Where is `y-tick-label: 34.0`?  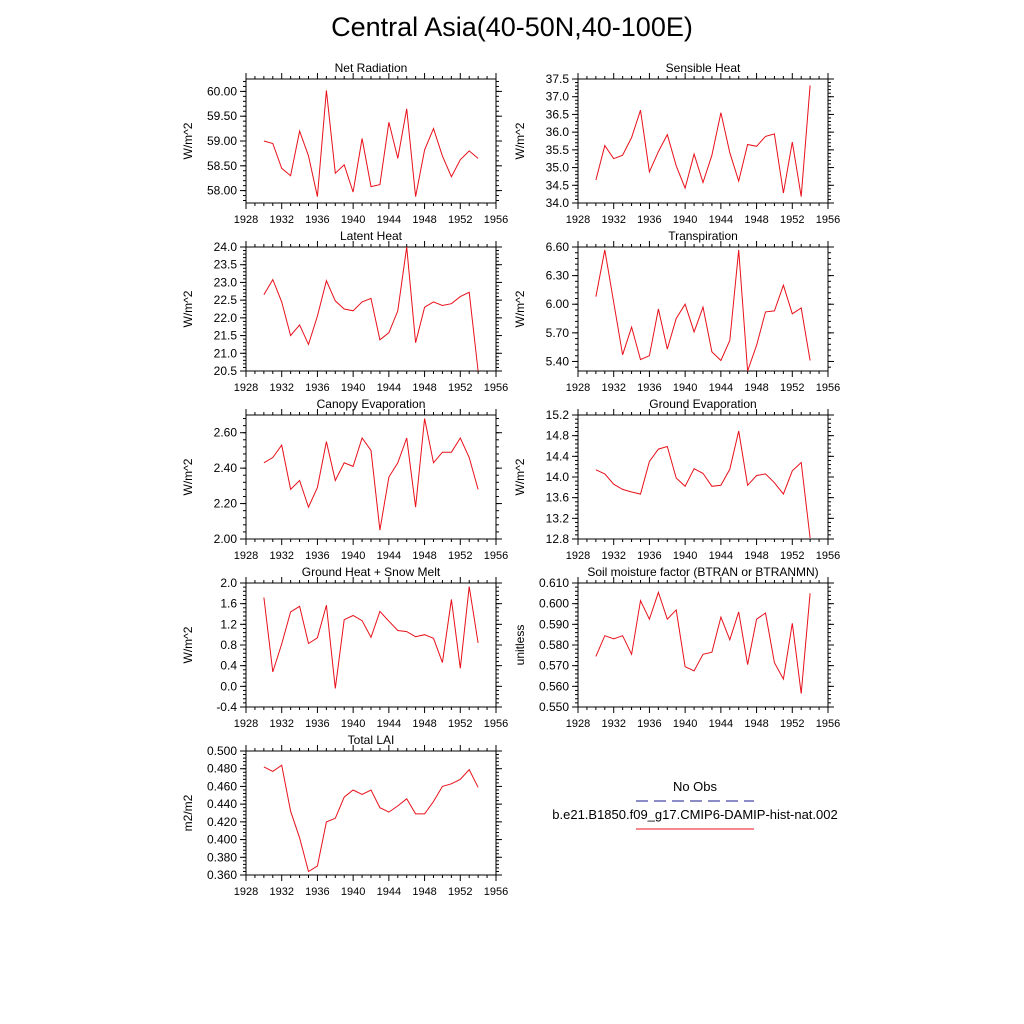
y-tick-label: 34.0 is located at coordinates (558, 203).